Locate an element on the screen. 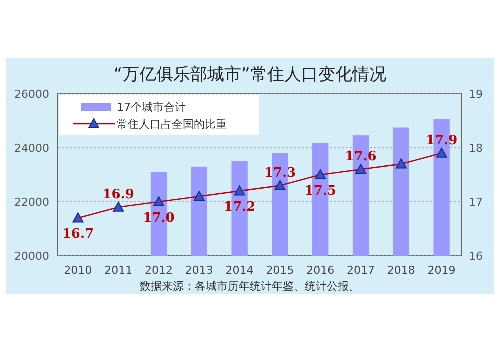 The height and width of the screenshot is (362, 500). chart-title: “万亿俱乐部城市”常住人口变化情况 is located at coordinates (250, 75).